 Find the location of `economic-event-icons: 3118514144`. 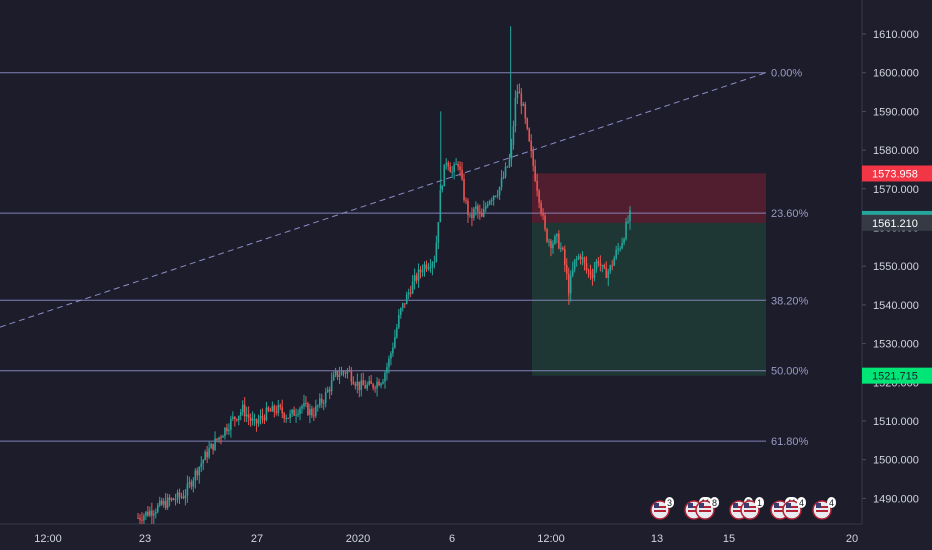

economic-event-icons: 3118514144 is located at coordinates (743, 508).